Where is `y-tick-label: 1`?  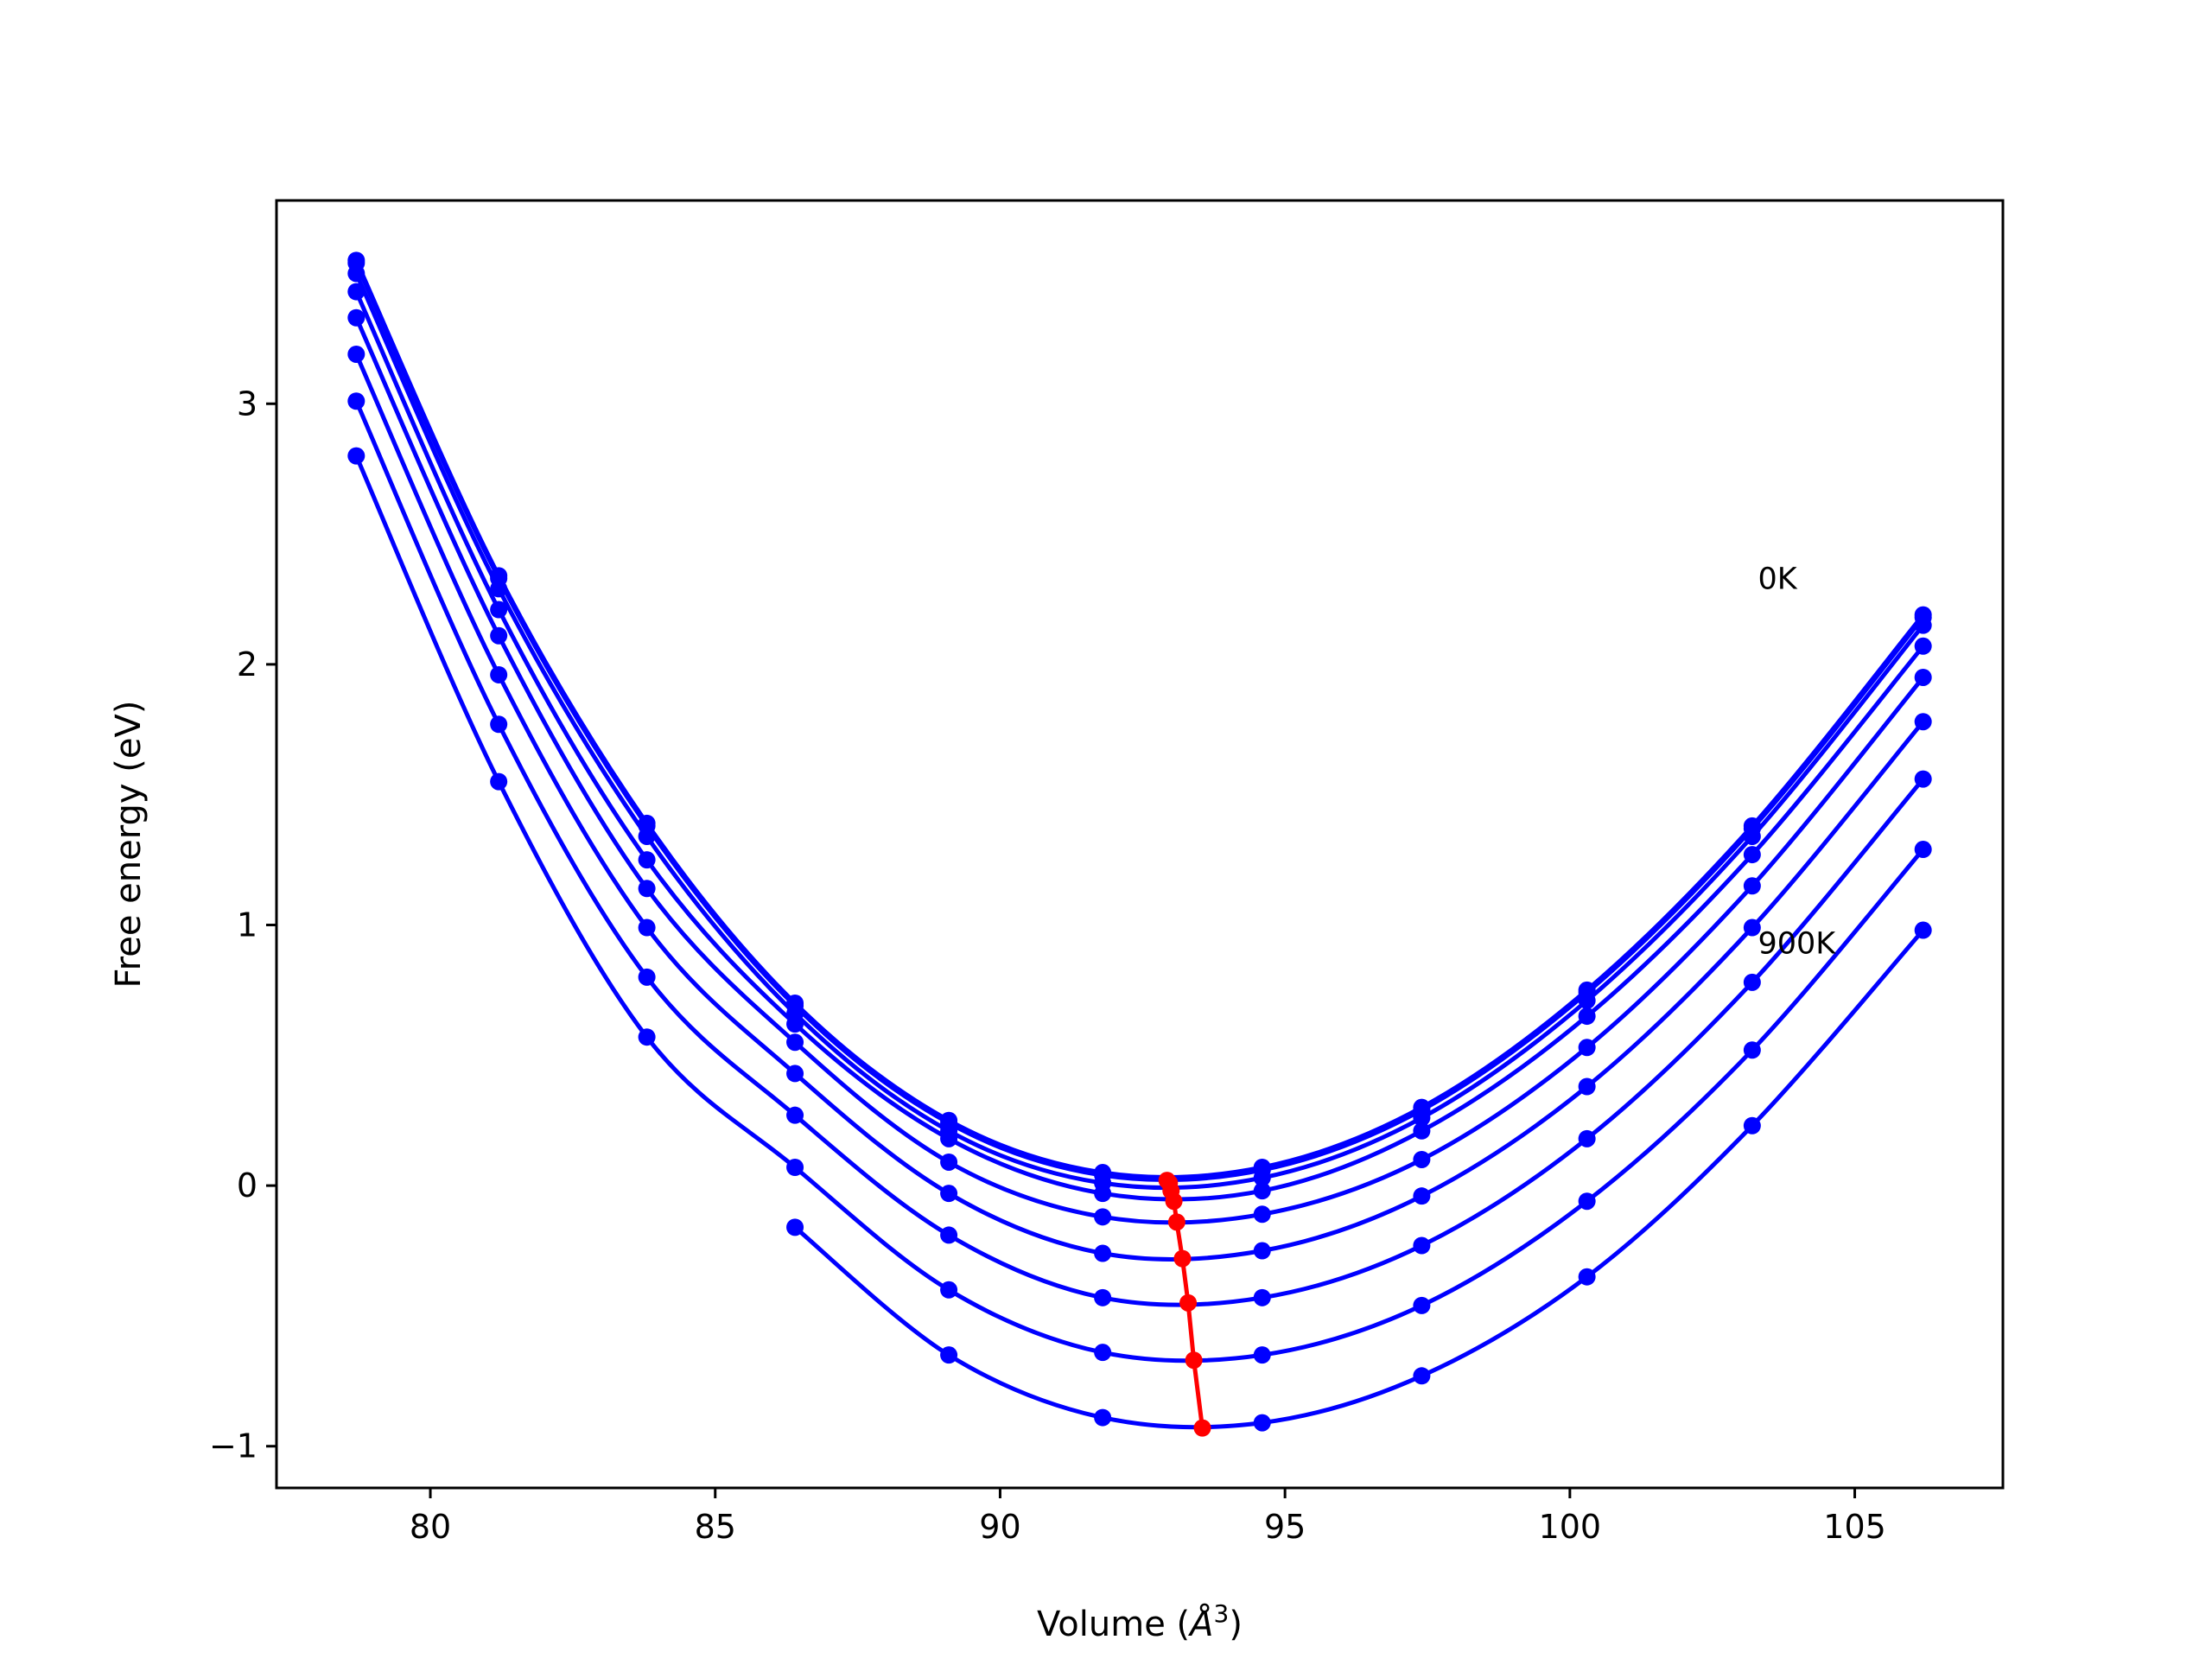
y-tick-label: 1 is located at coordinates (247, 925).